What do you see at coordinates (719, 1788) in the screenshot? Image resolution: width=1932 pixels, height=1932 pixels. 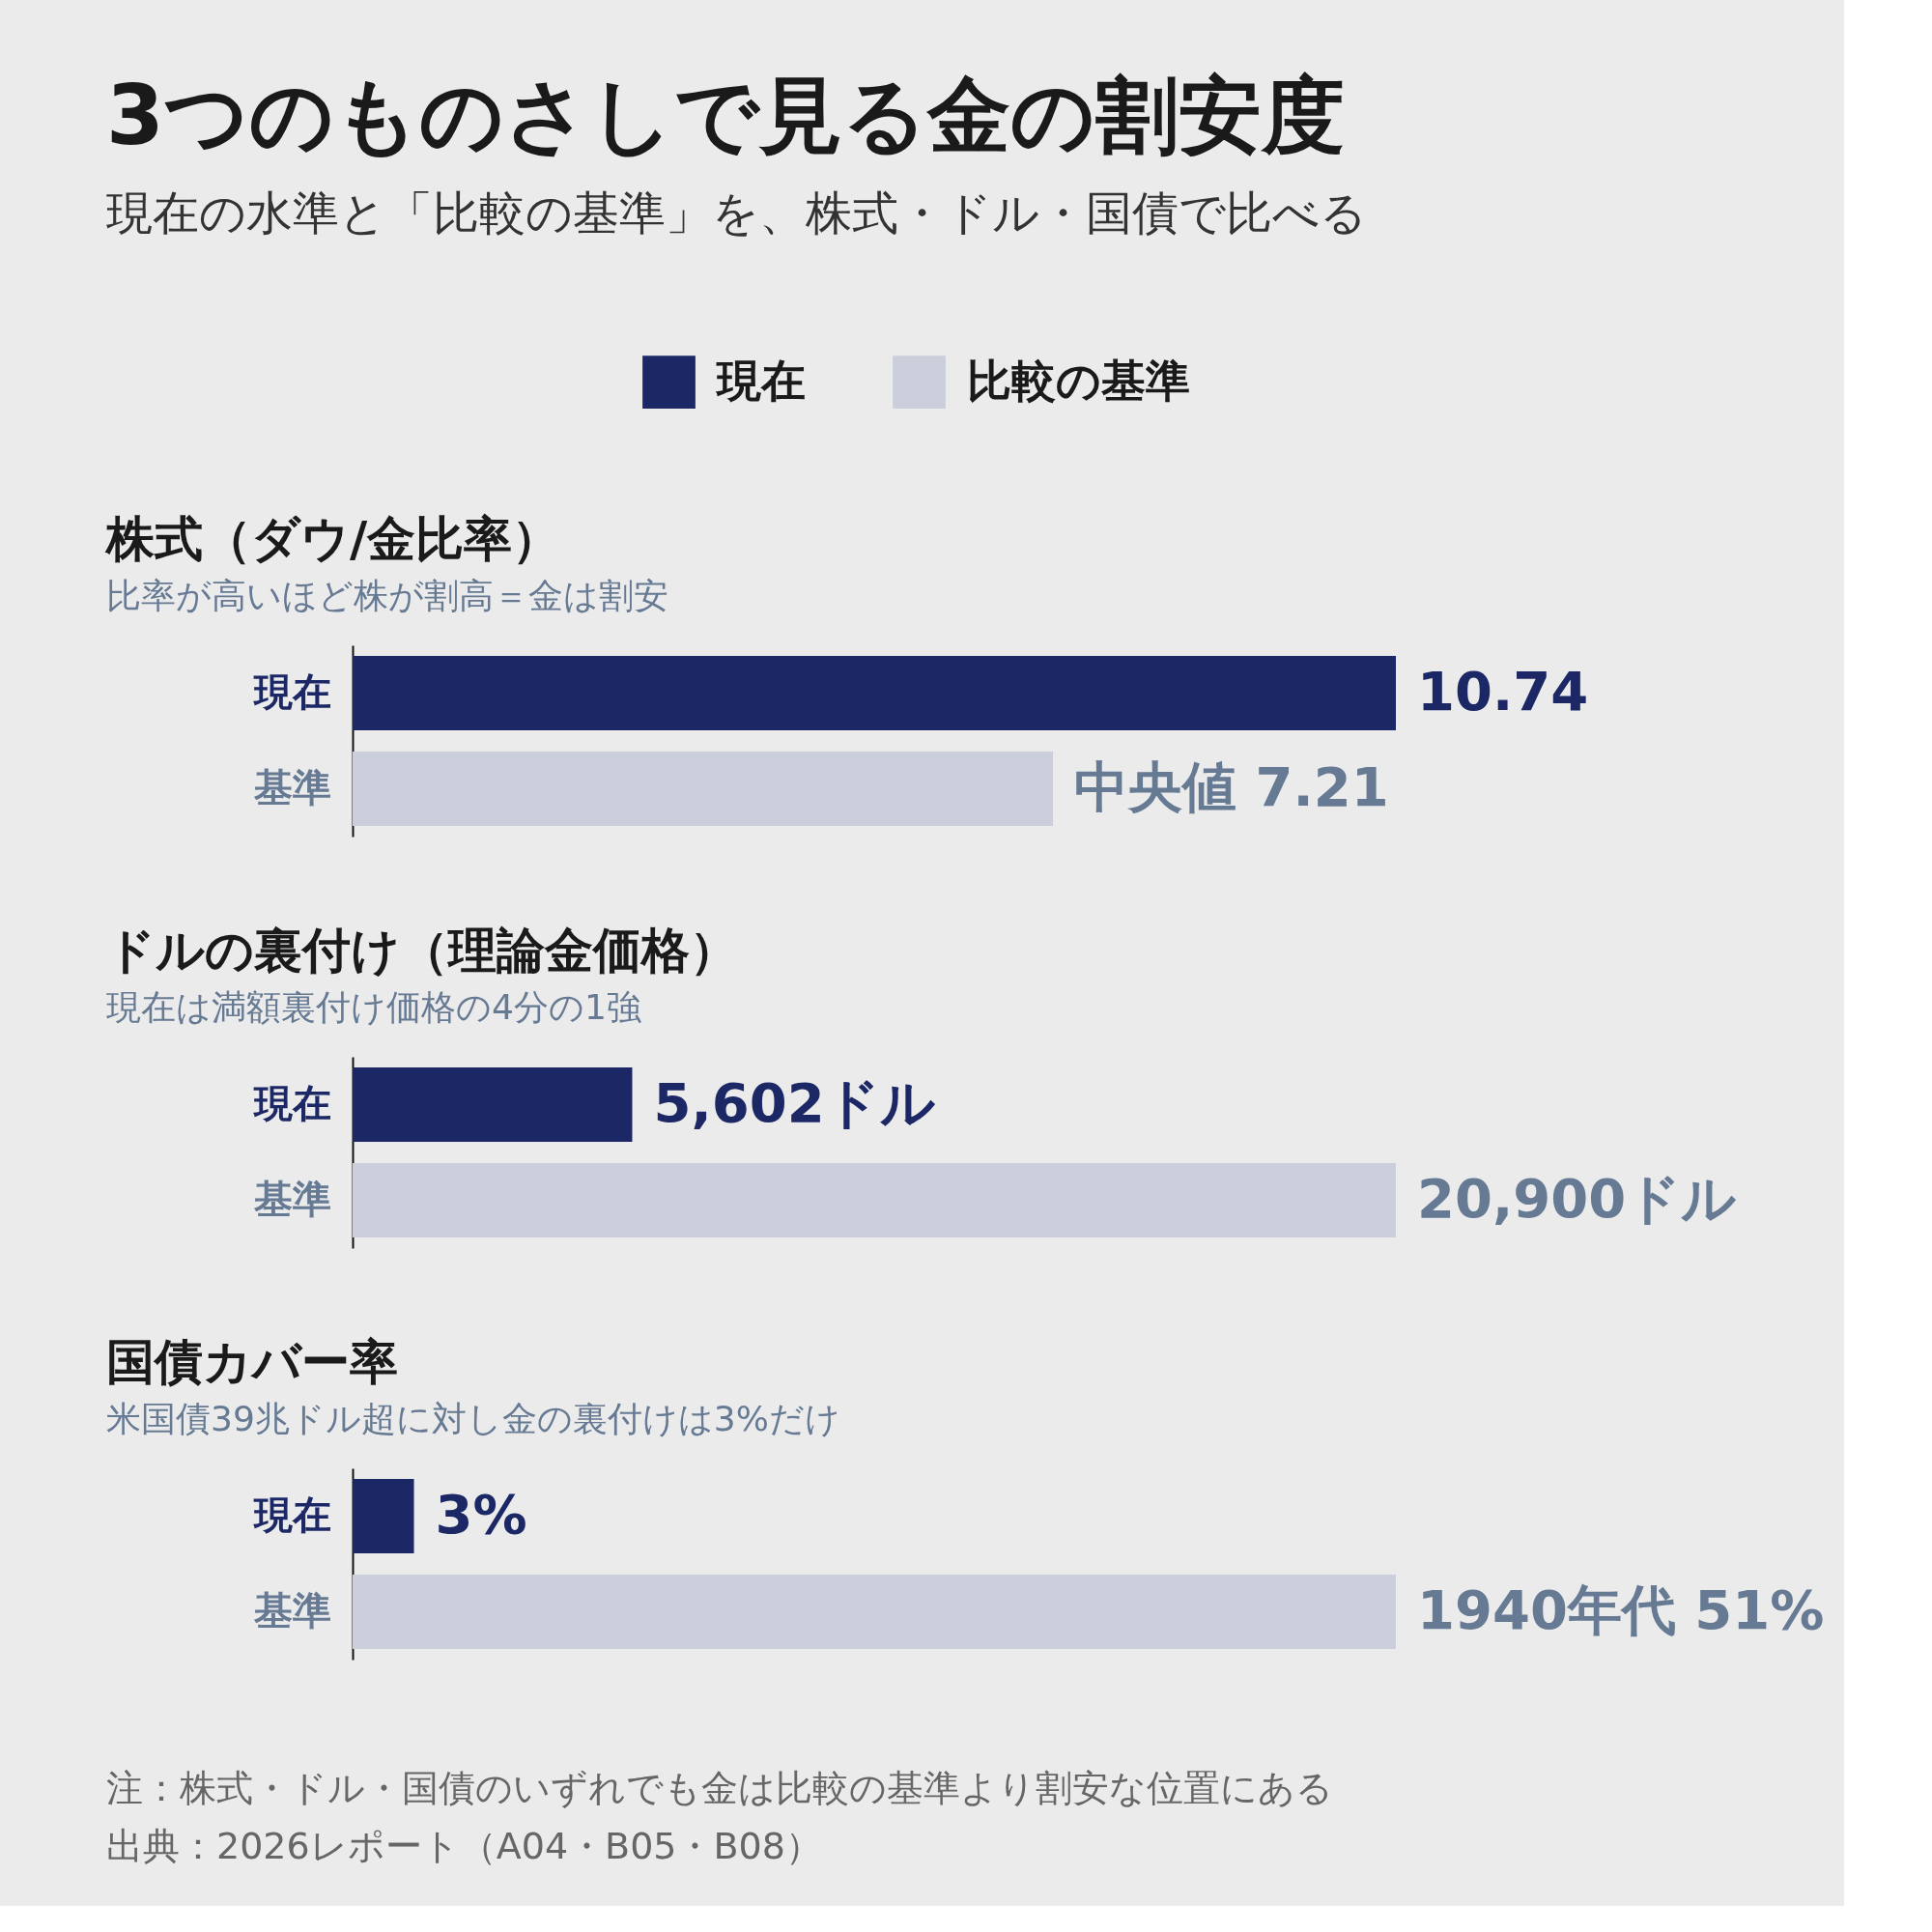 I see `text: 注：株式・ドル・国債のいずれでも金は比較の基準より割安な位置にある` at bounding box center [719, 1788].